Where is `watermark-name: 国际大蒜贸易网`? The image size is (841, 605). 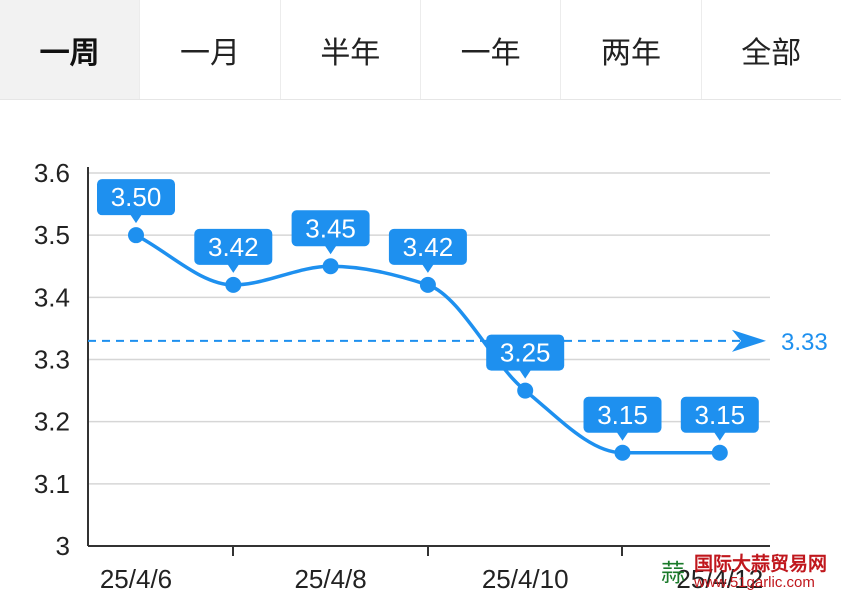
watermark-name: 国际大蒜贸易网 is located at coordinates (760, 564).